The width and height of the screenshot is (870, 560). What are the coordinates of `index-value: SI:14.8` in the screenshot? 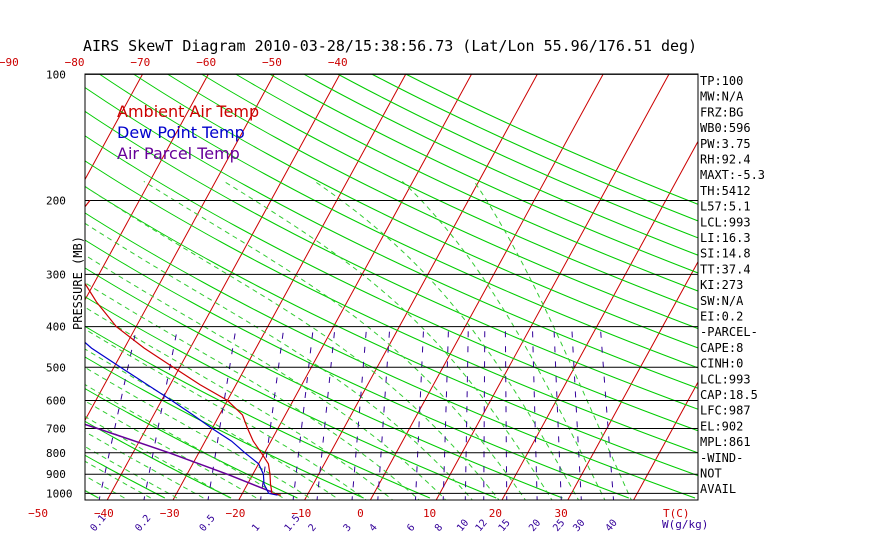 It's located at (725, 254).